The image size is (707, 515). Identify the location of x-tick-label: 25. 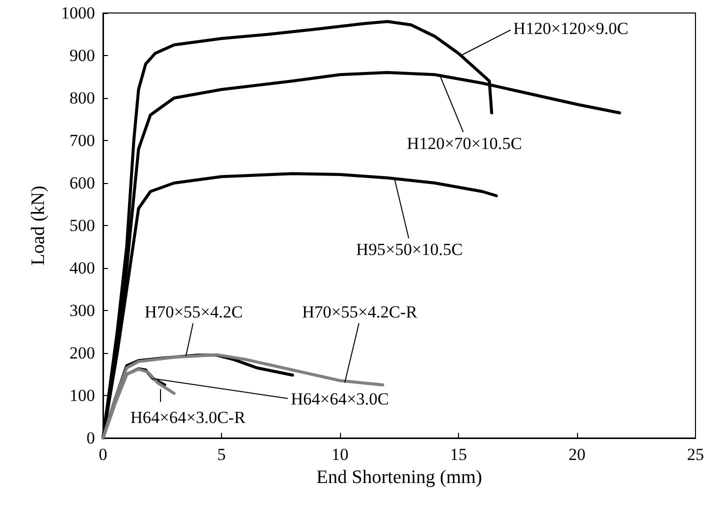
(695, 454).